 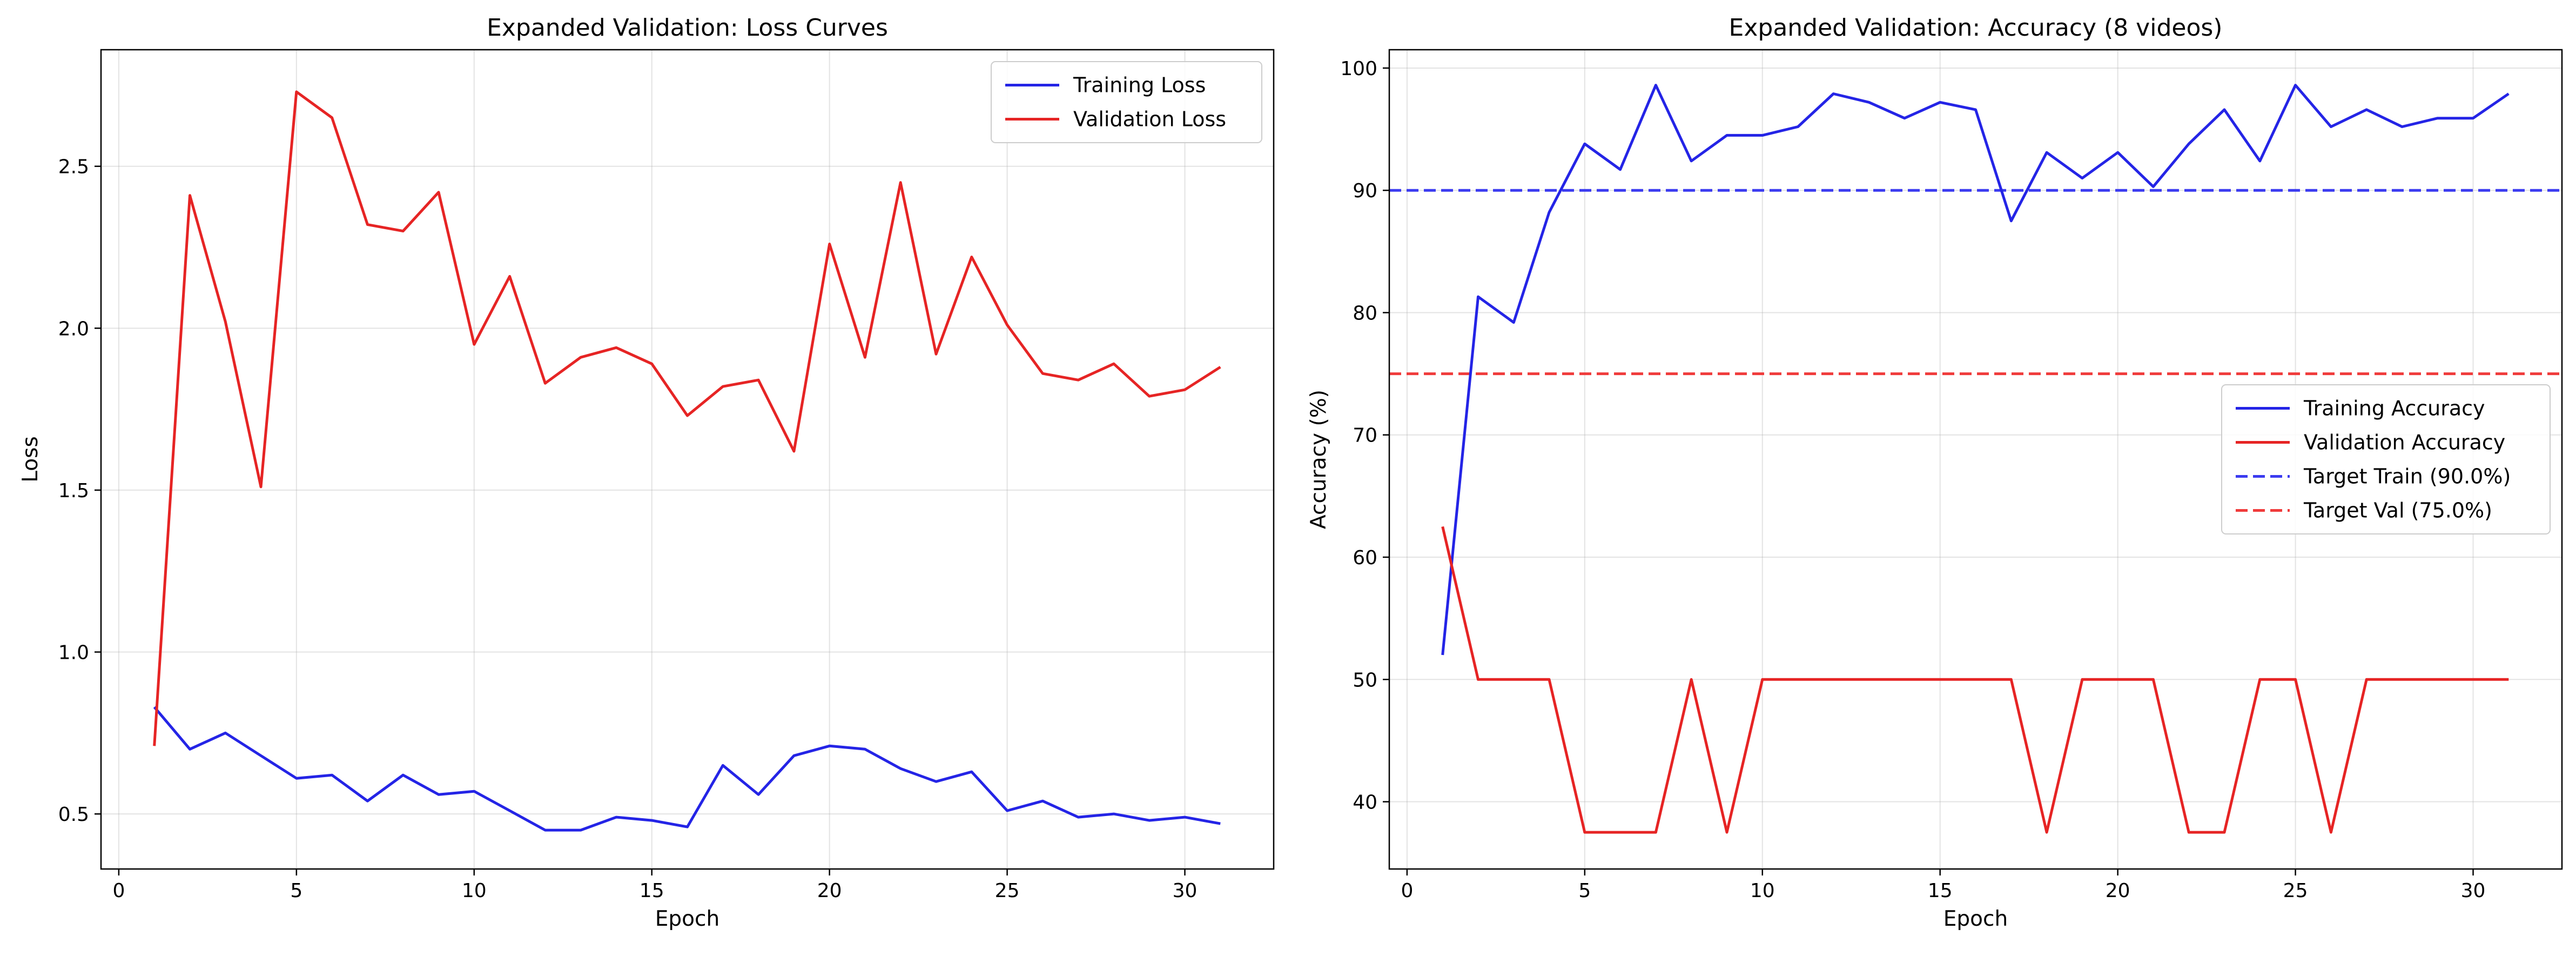 What do you see at coordinates (1365, 558) in the screenshot?
I see `y-tick-label: 60` at bounding box center [1365, 558].